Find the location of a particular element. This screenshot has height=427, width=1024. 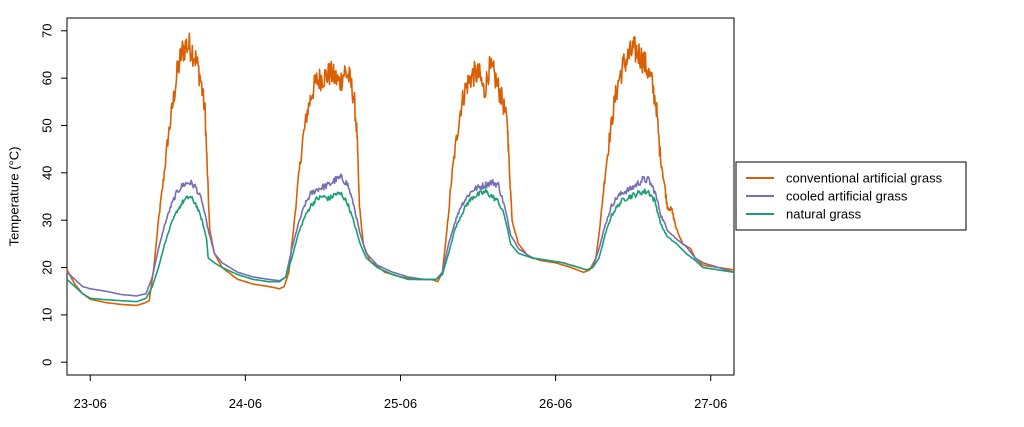

x-tick-label: 27-06 is located at coordinates (710, 403).